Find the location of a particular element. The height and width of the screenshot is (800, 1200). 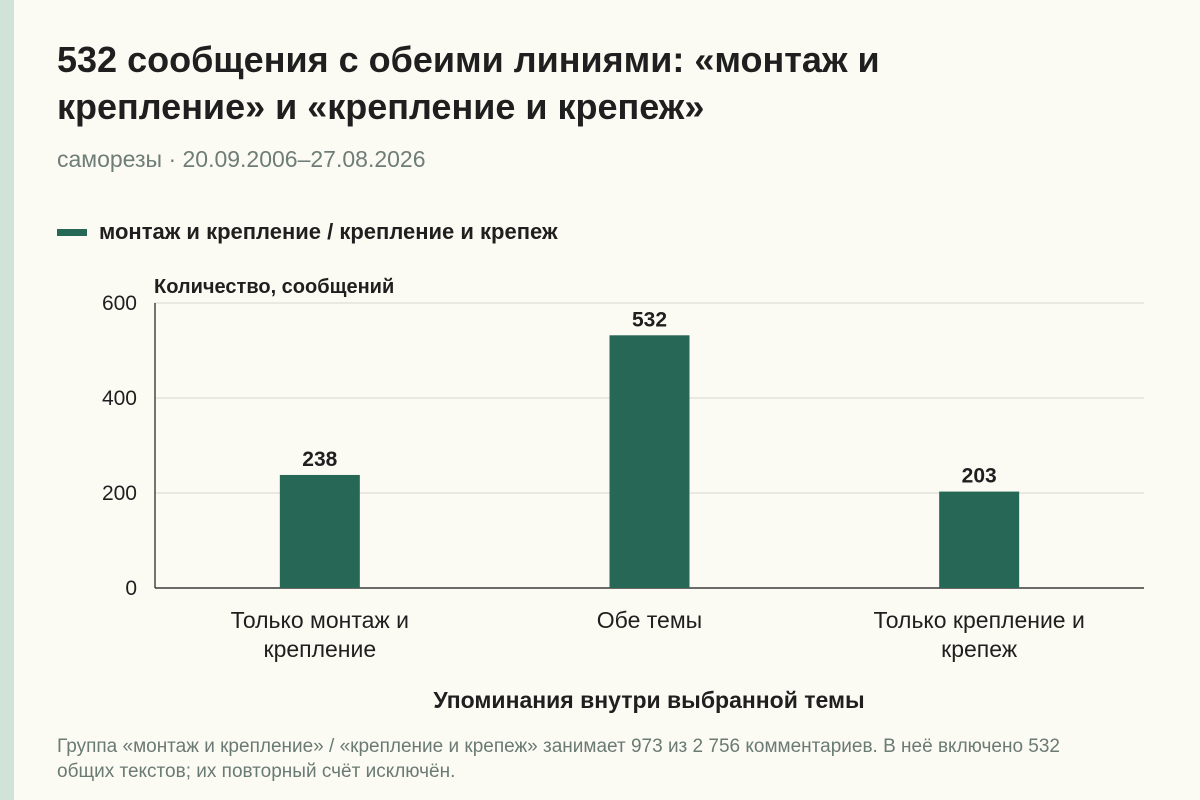

legend: монтаж и крепление / крепление и крепеж is located at coordinates (307, 232).